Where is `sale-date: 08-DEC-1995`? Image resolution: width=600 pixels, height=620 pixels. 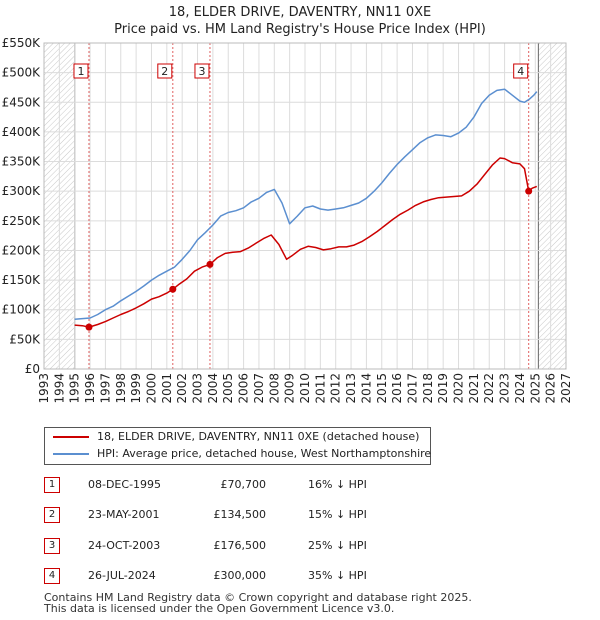 sale-date: 08-DEC-1995 is located at coordinates (125, 484).